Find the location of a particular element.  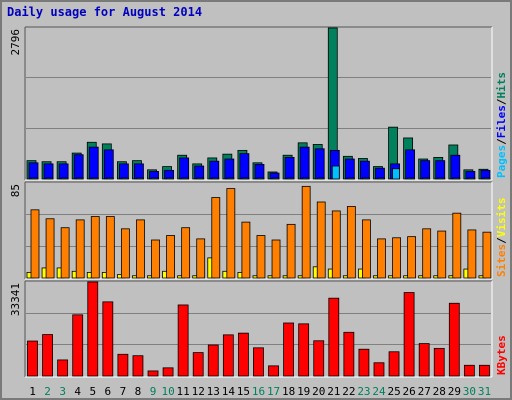

visits-legend-item-1: / is located at coordinates (501, 240).